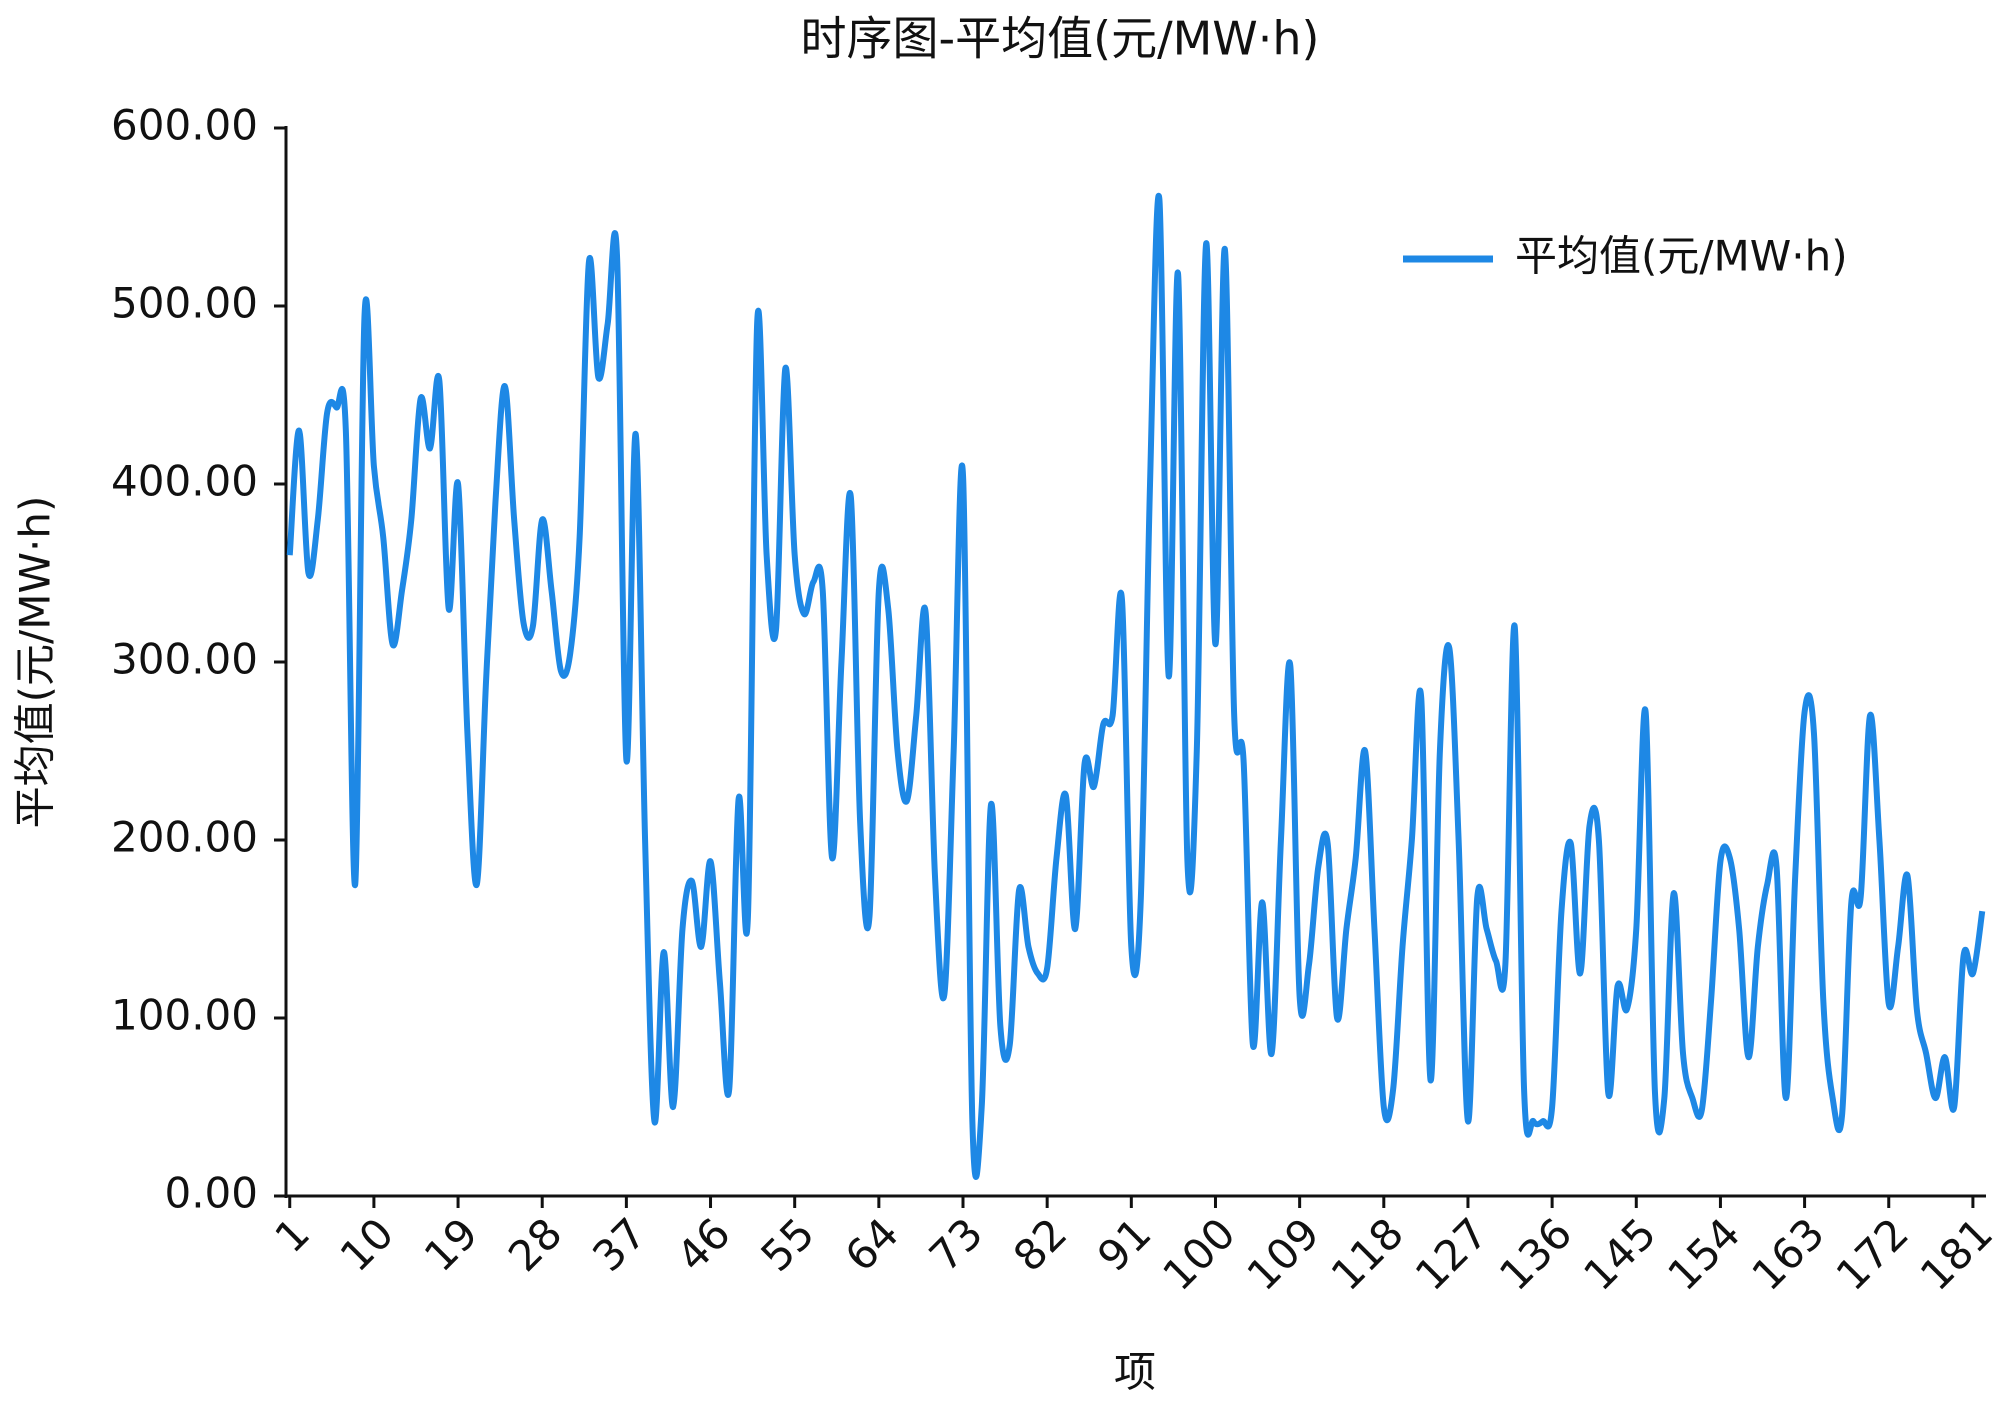 The height and width of the screenshot is (1409, 2000). Describe the element at coordinates (184, 837) in the screenshot. I see `y-tick-label: 200.00` at that location.